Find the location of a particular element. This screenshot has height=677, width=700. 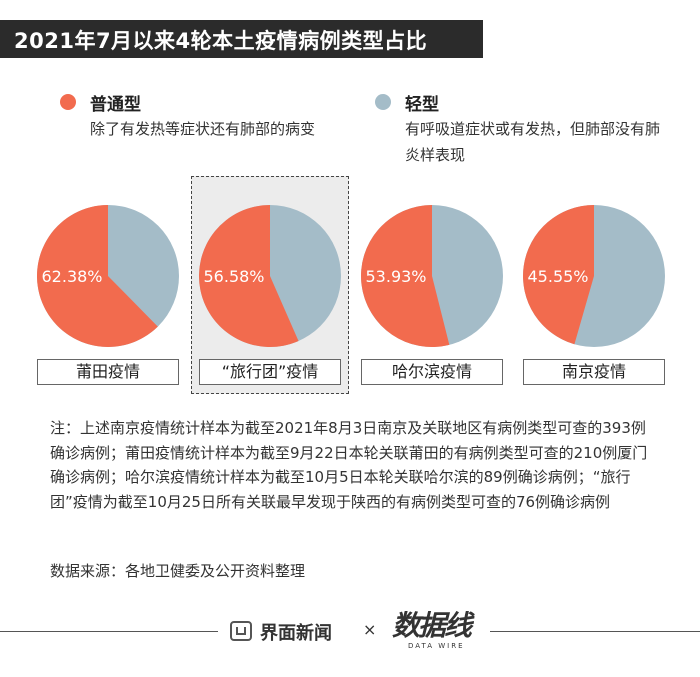

footer-divider-left is located at coordinates (109, 631).